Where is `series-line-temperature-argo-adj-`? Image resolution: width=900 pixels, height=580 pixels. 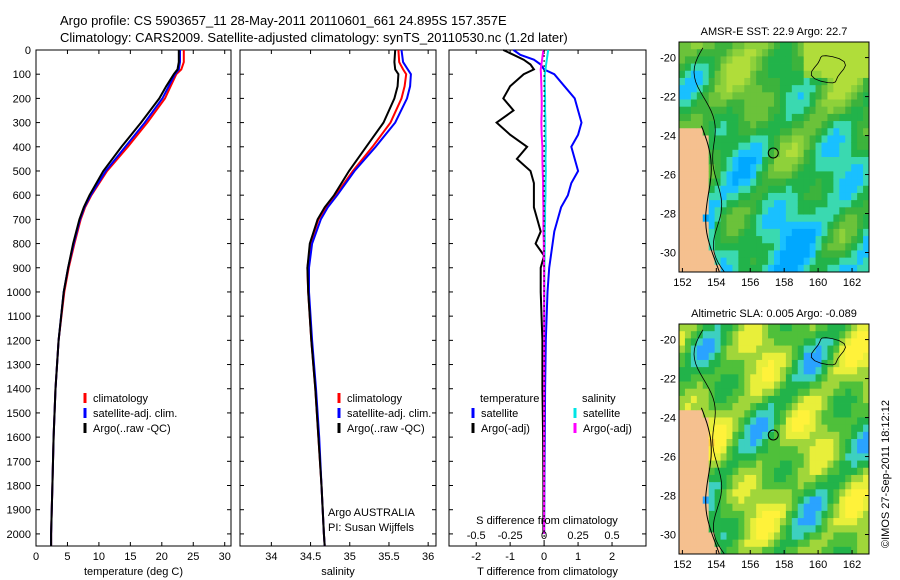 series-line-temperature-argo-adj- is located at coordinates (520, 291).